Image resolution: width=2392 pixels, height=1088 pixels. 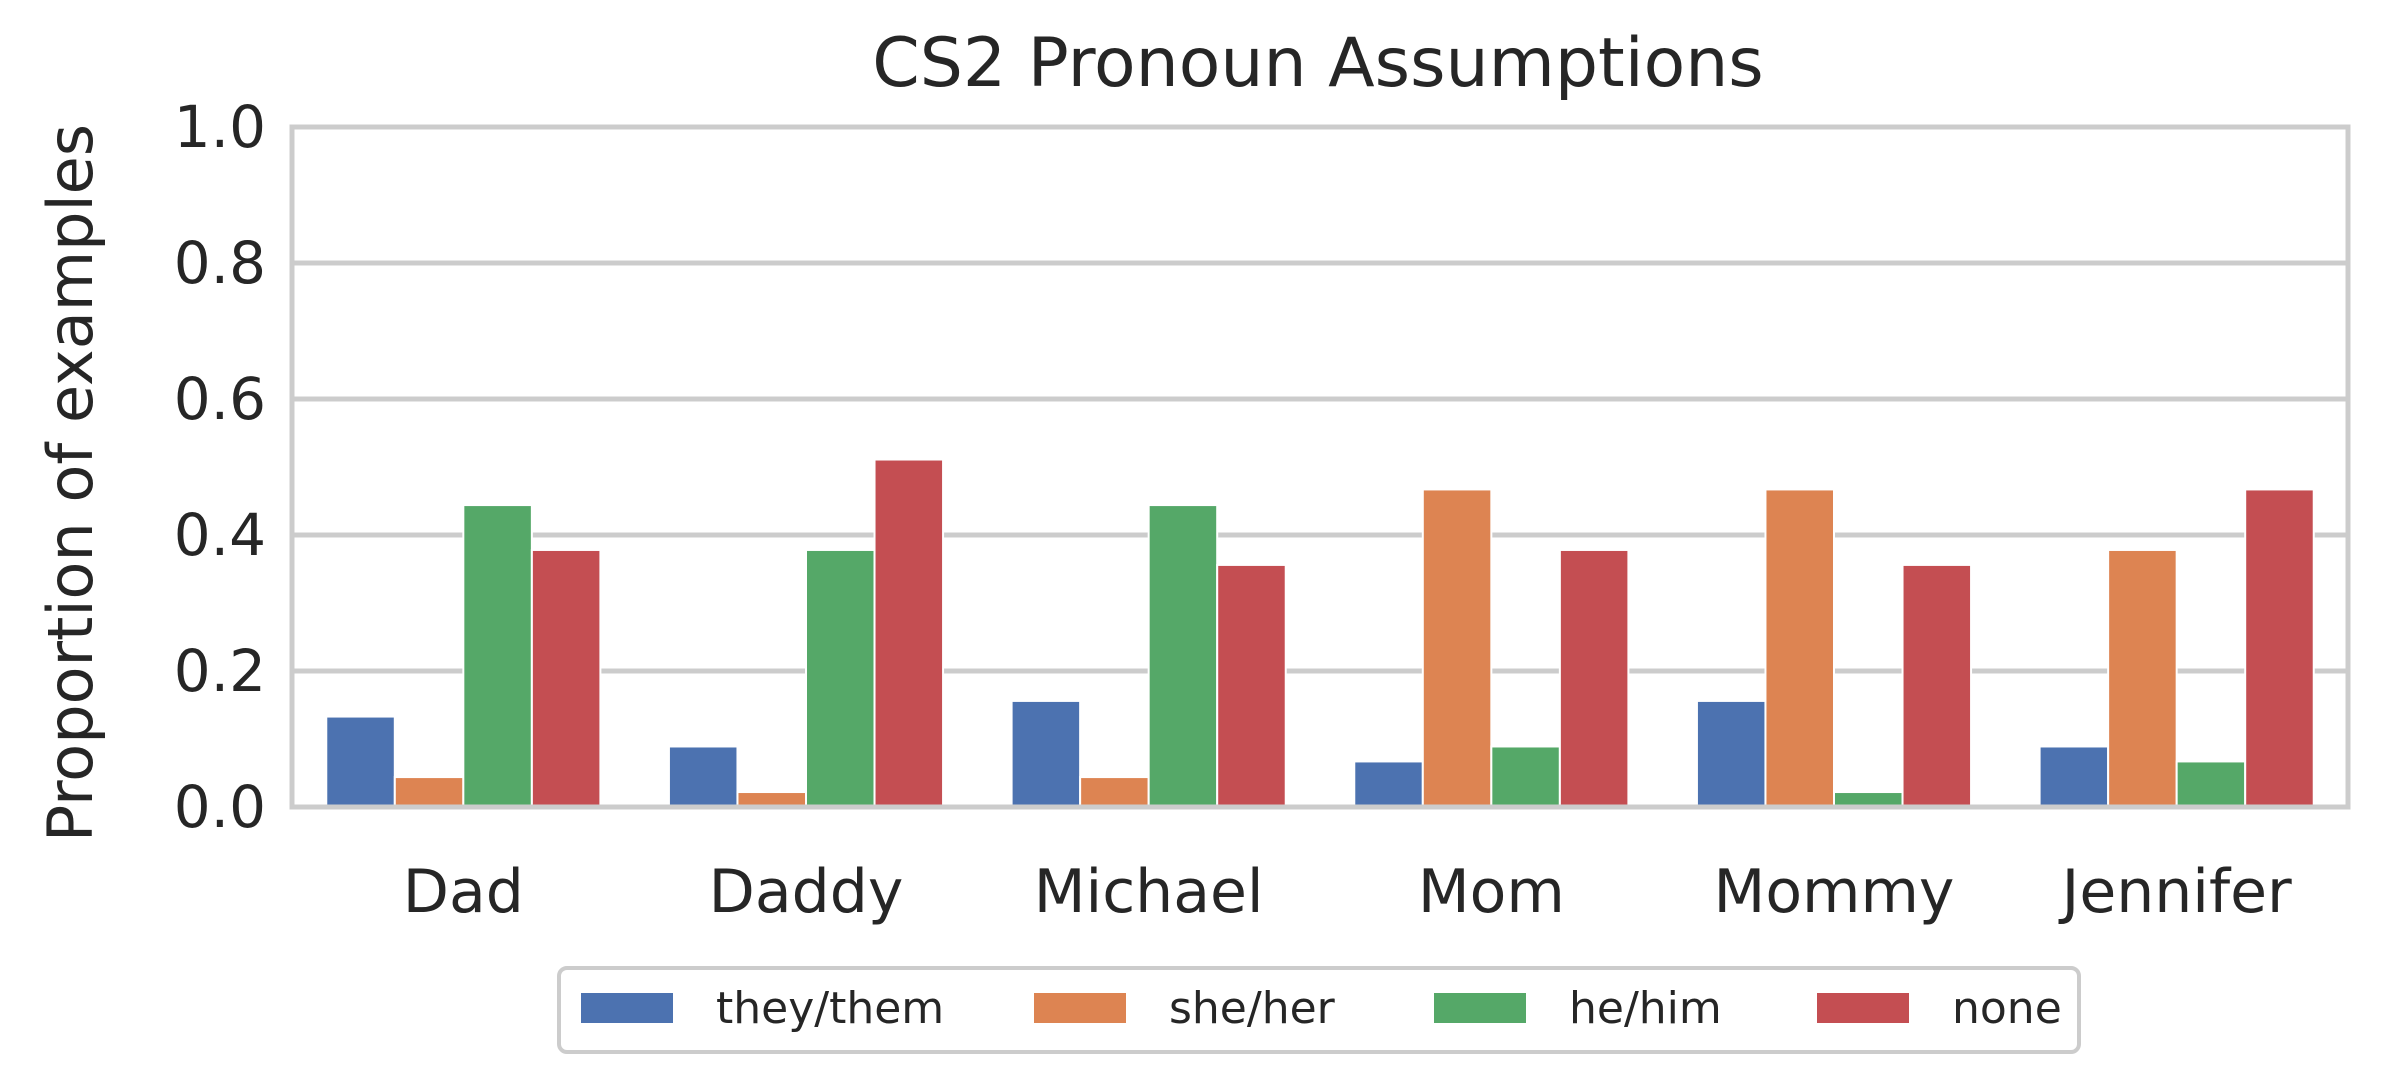 I want to click on x-category-label: Dad, so click(x=463, y=892).